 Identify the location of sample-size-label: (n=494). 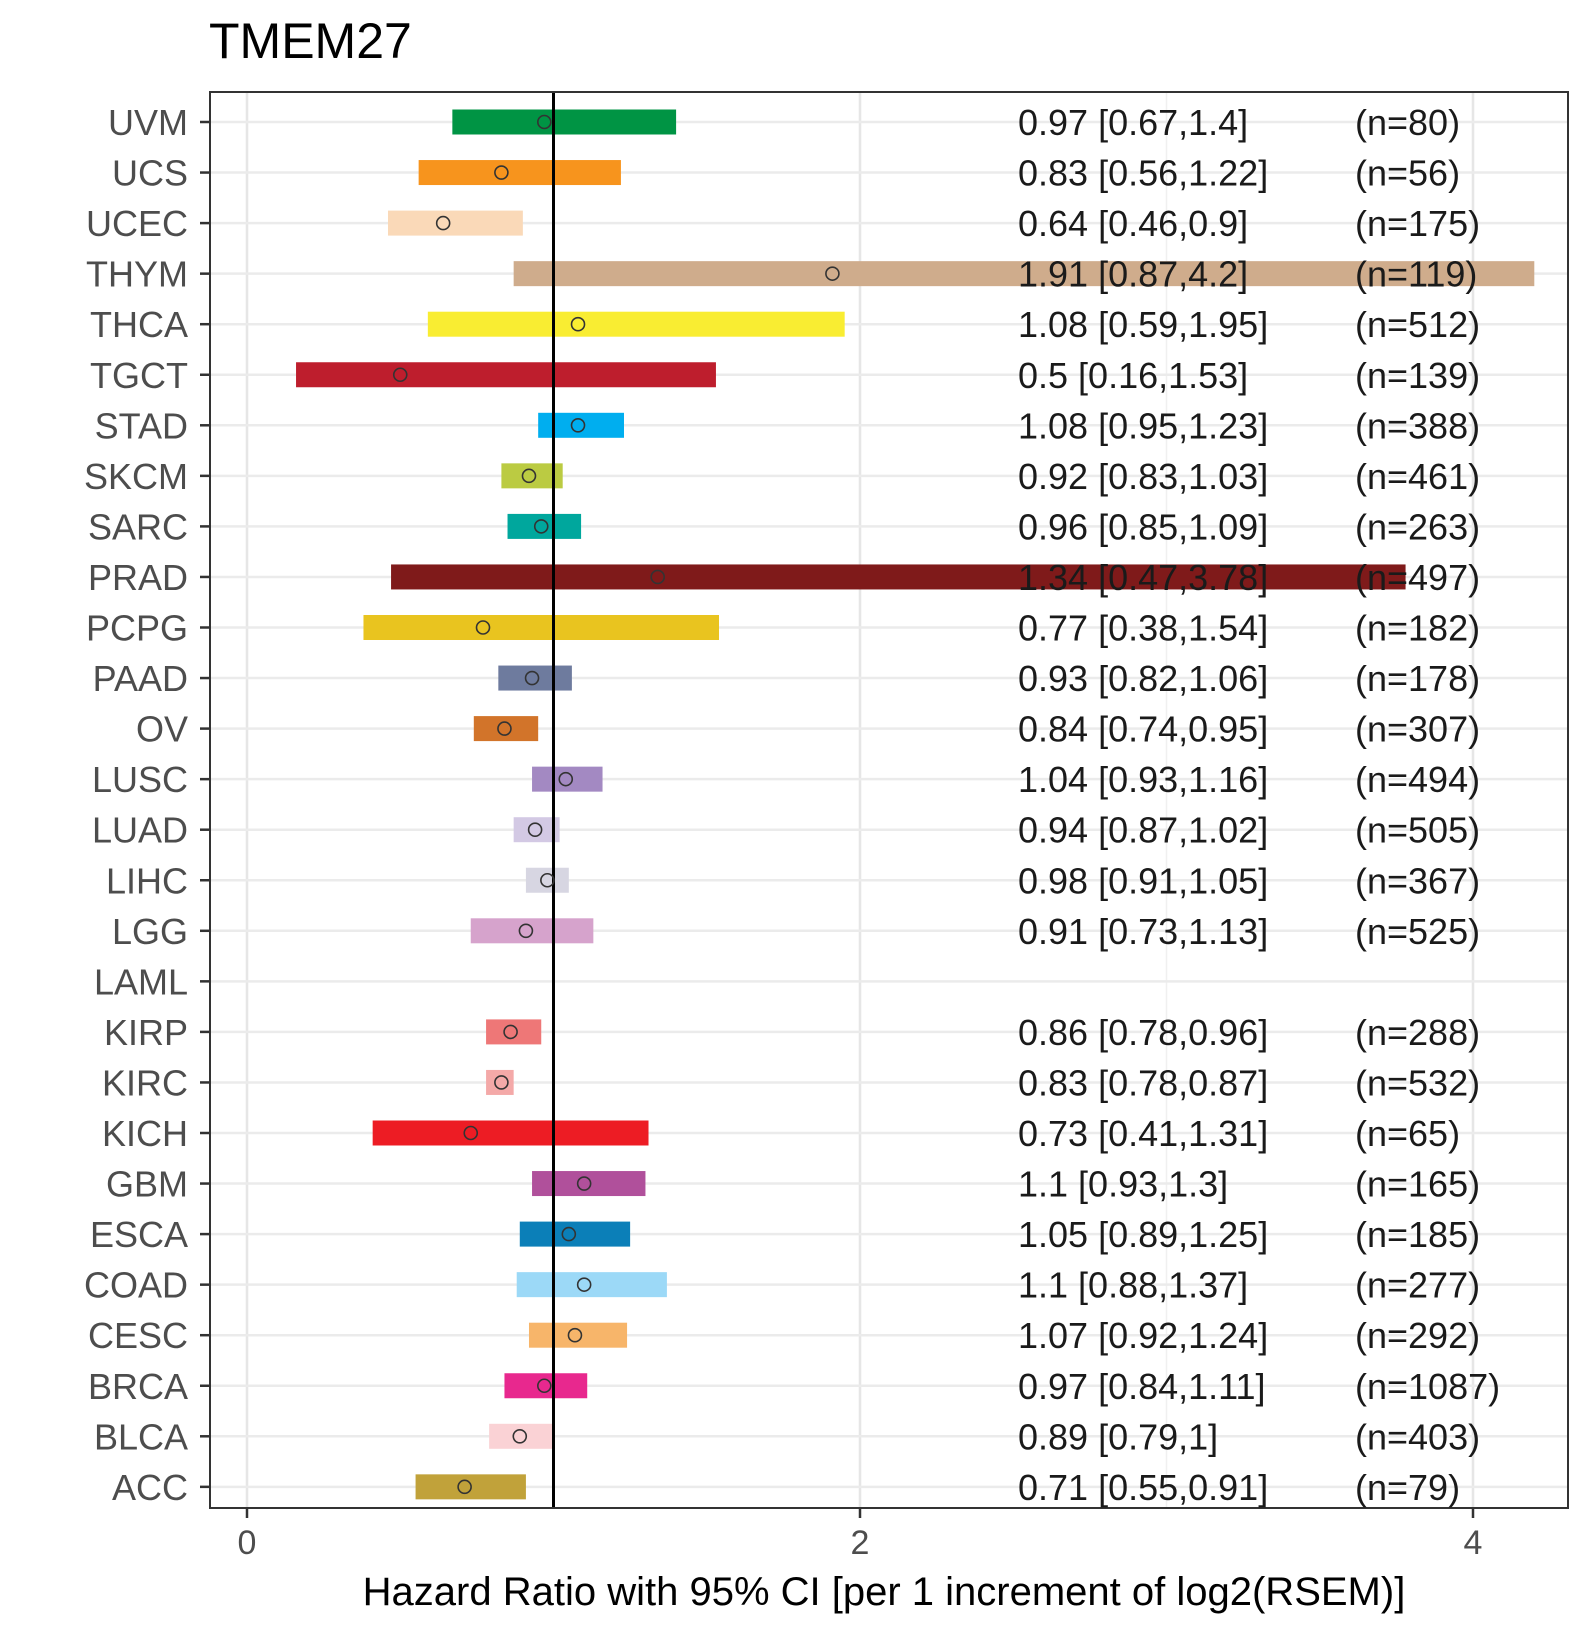
(1417, 779).